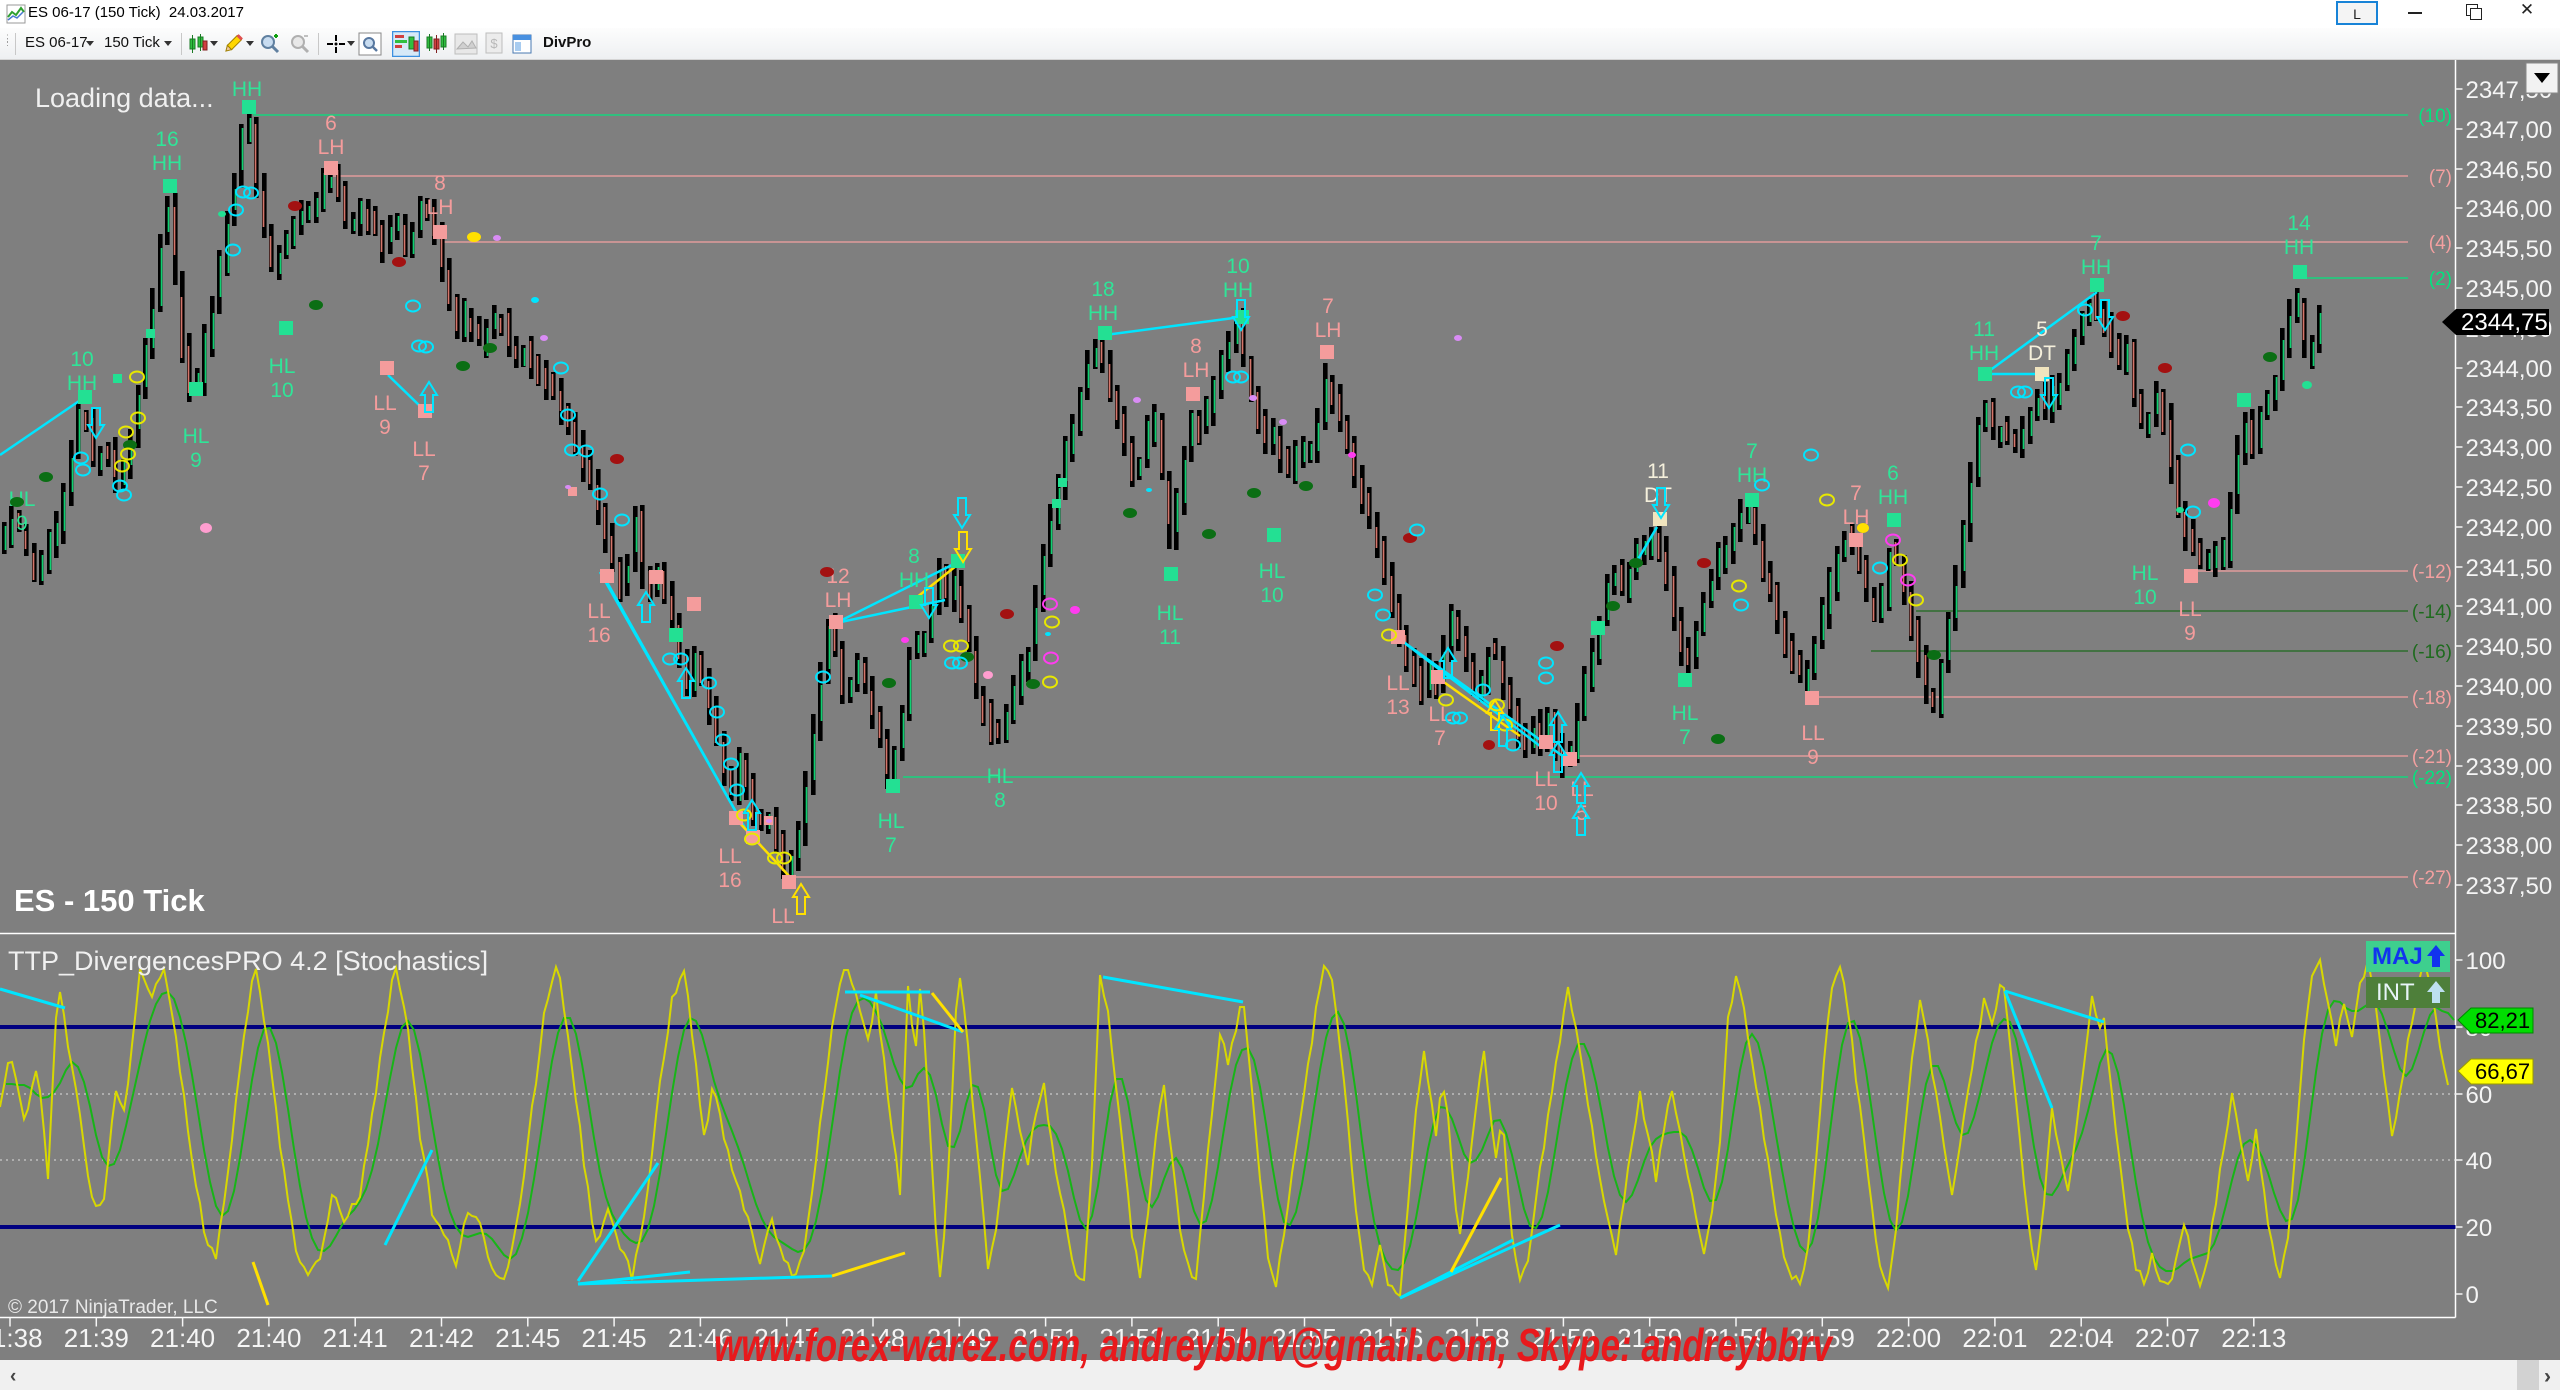 This screenshot has height=1390, width=2560. I want to click on svg-text: 2339,00, so click(2509, 767).